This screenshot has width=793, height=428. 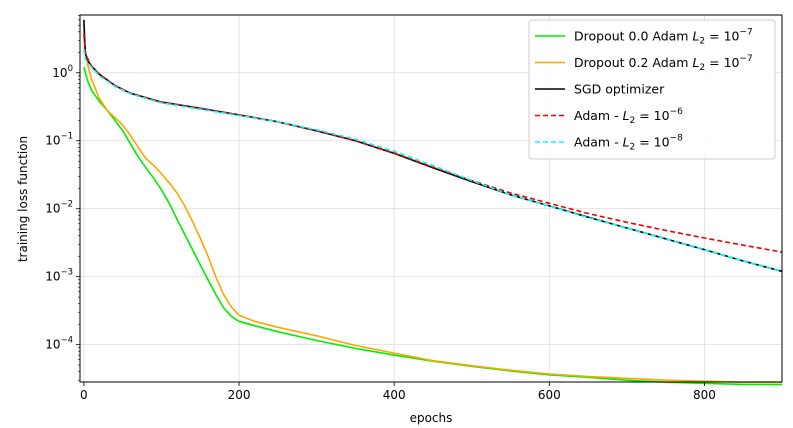 I want to click on y-axis-label: training loss function, so click(x=23, y=199).